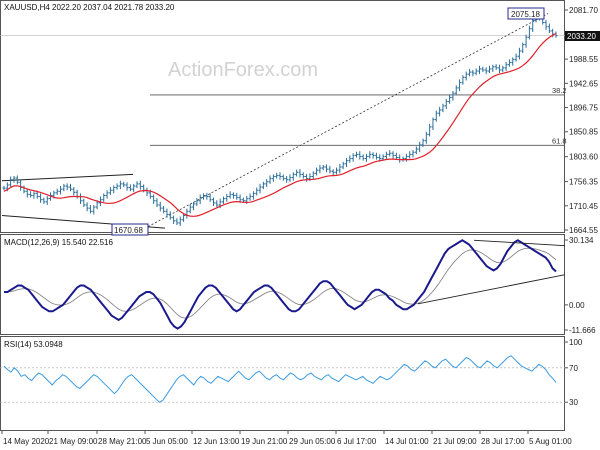 This screenshot has height=450, width=600. I want to click on time-tick-label: 14 Jul 01:00, so click(407, 441).